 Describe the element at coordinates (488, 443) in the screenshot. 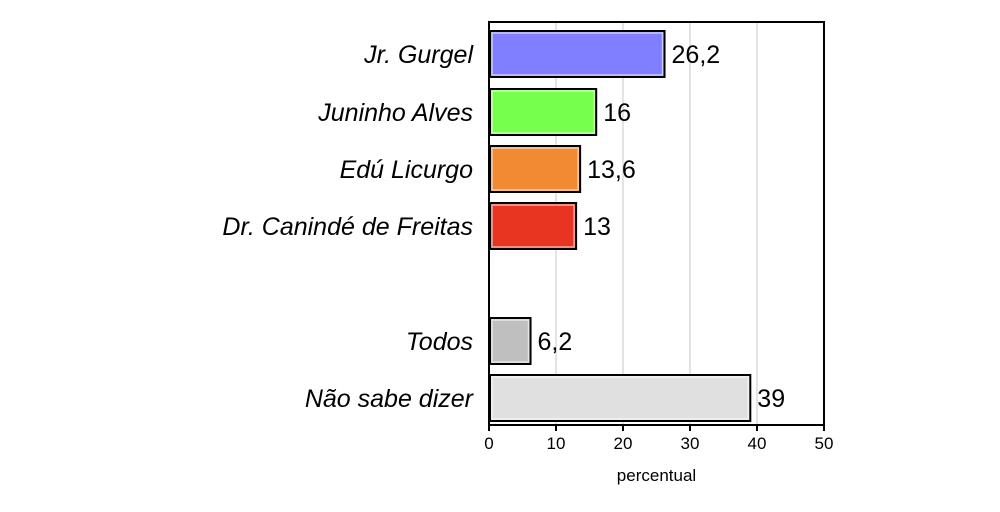

I see `tick-label: 0` at that location.